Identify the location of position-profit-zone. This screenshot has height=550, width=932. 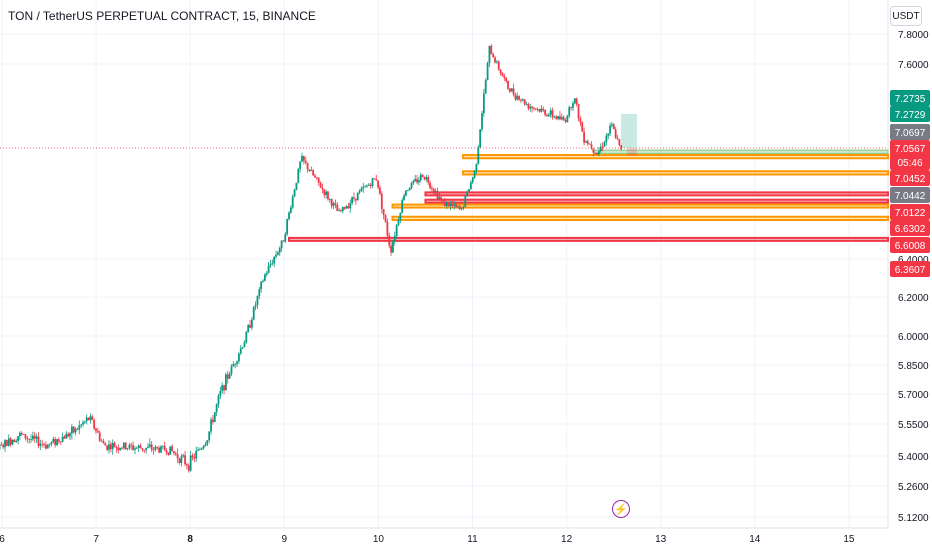
(629, 131).